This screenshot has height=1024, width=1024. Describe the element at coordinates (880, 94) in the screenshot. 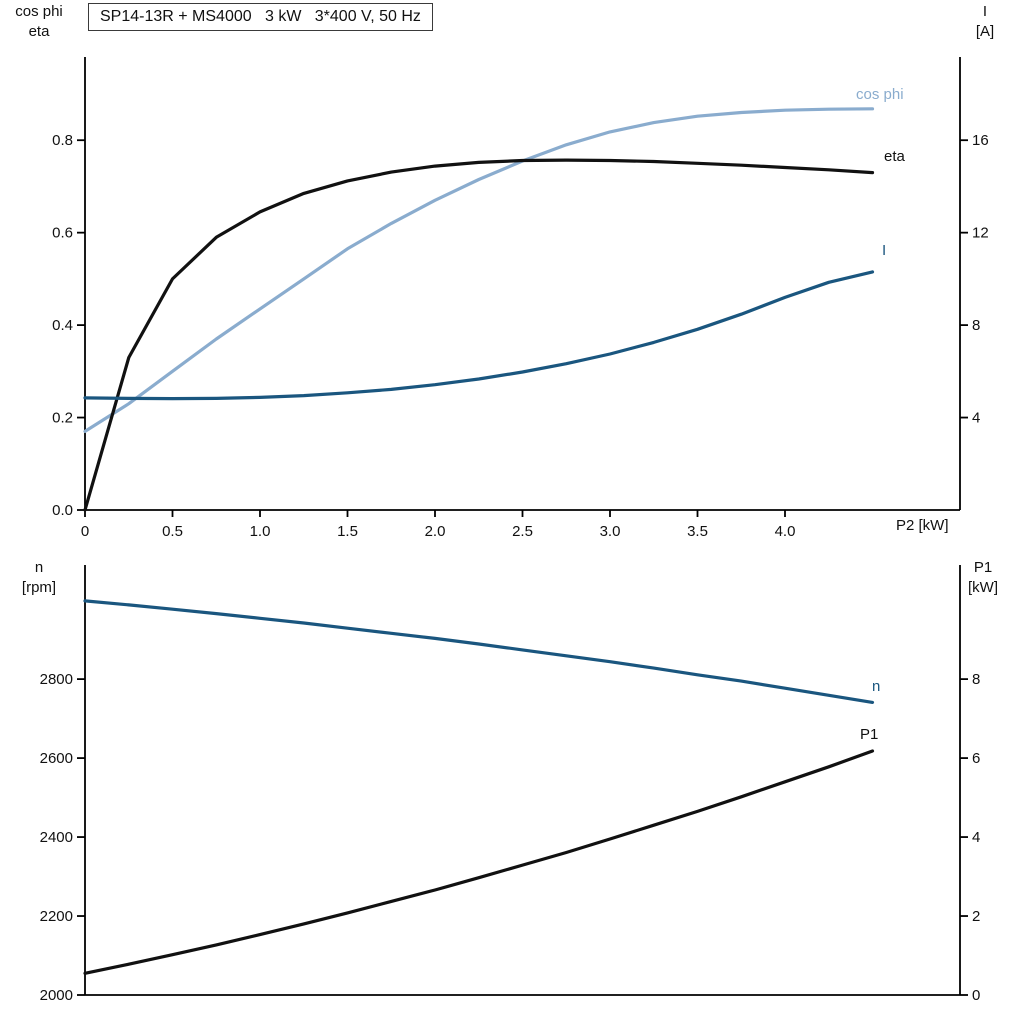

I see `curve-label-cos-phi: cos phi` at that location.